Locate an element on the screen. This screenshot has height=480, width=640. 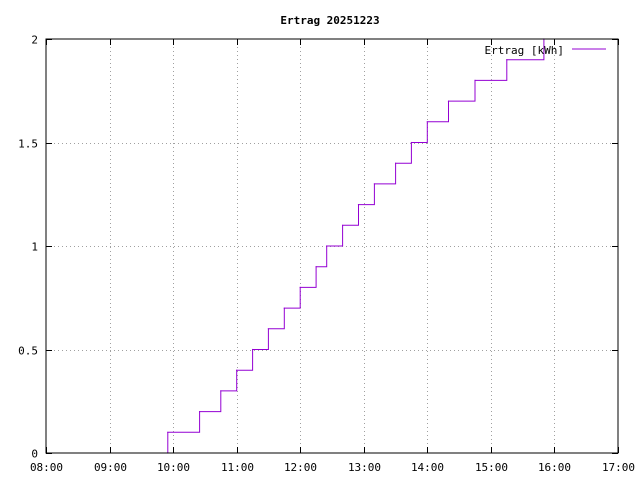
legend-label: Ertrag [kWh] is located at coordinates (524, 50).